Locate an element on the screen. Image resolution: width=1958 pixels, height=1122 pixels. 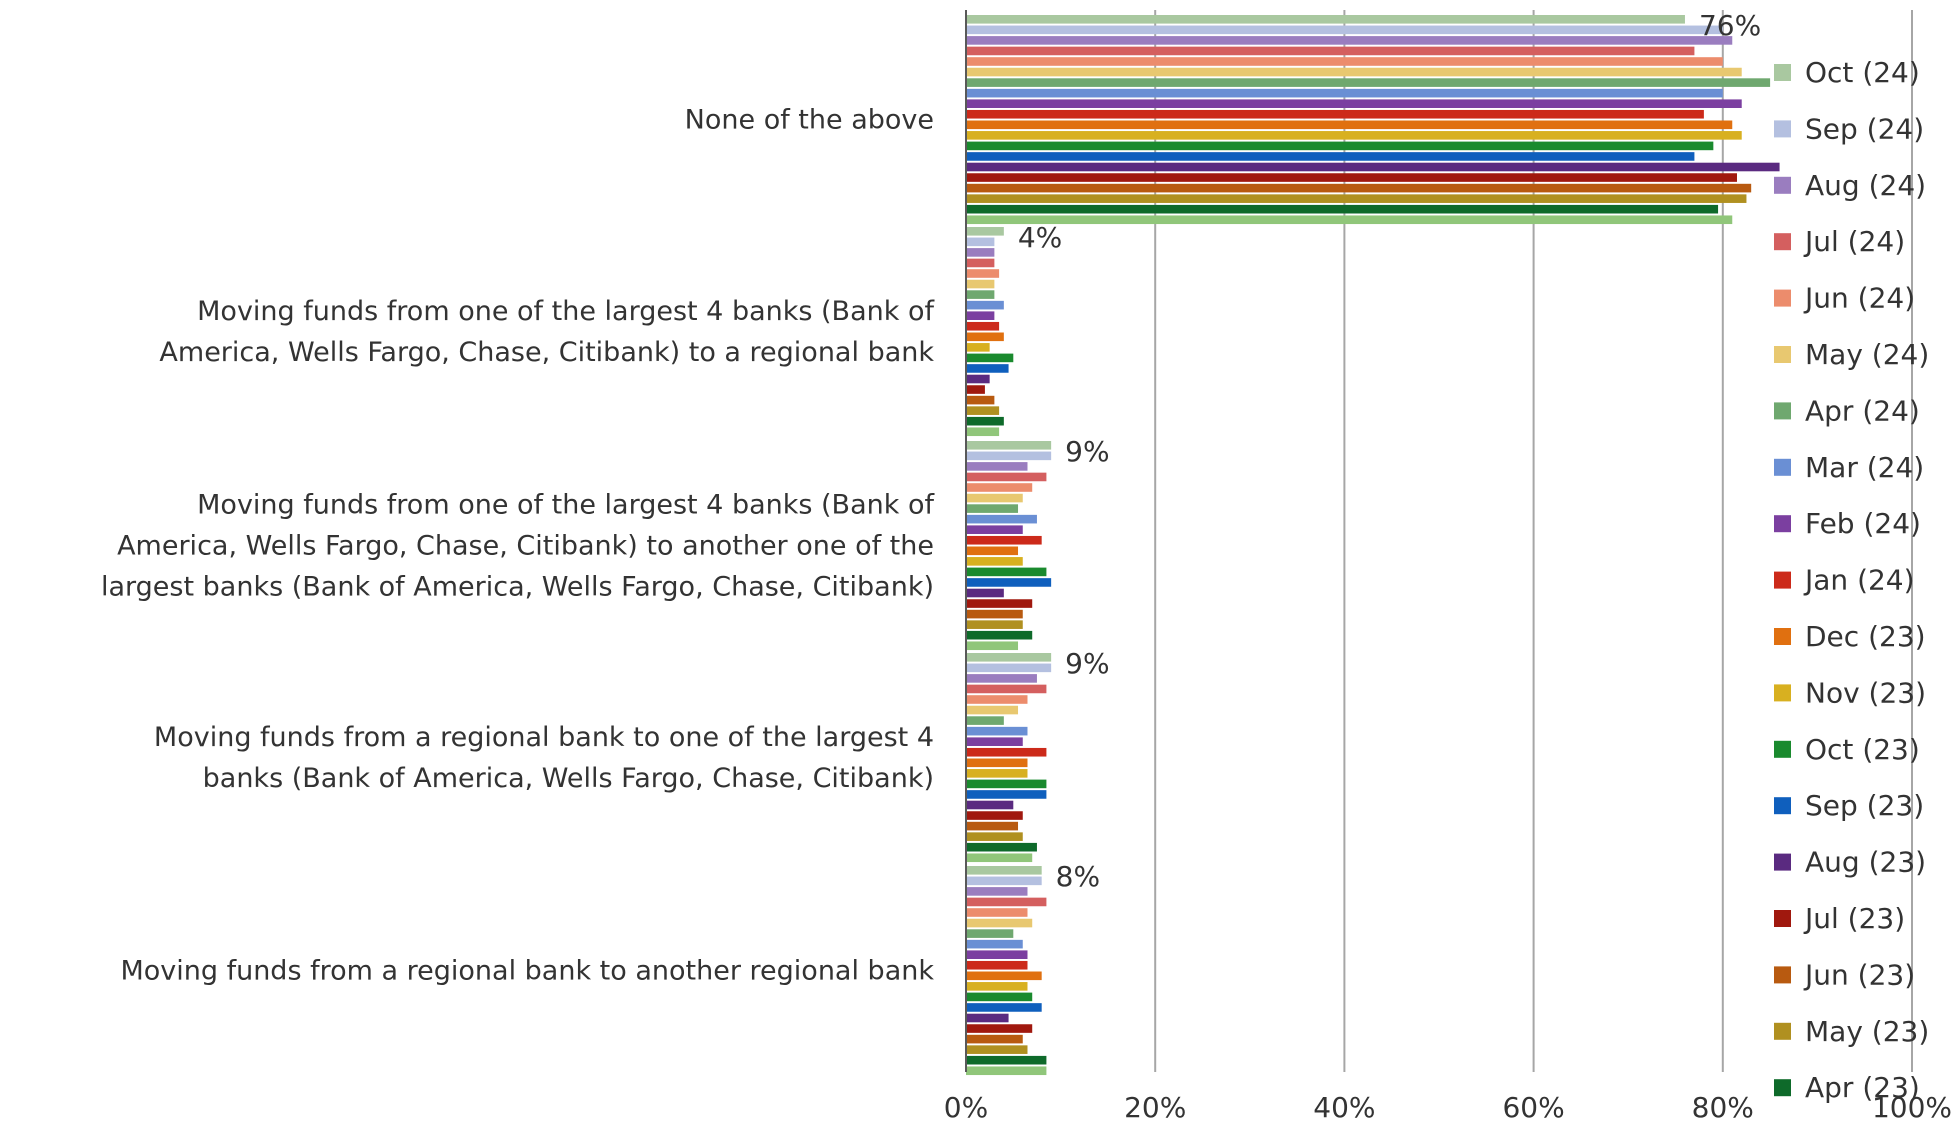
legend-label: May (24) is located at coordinates (1867, 354).